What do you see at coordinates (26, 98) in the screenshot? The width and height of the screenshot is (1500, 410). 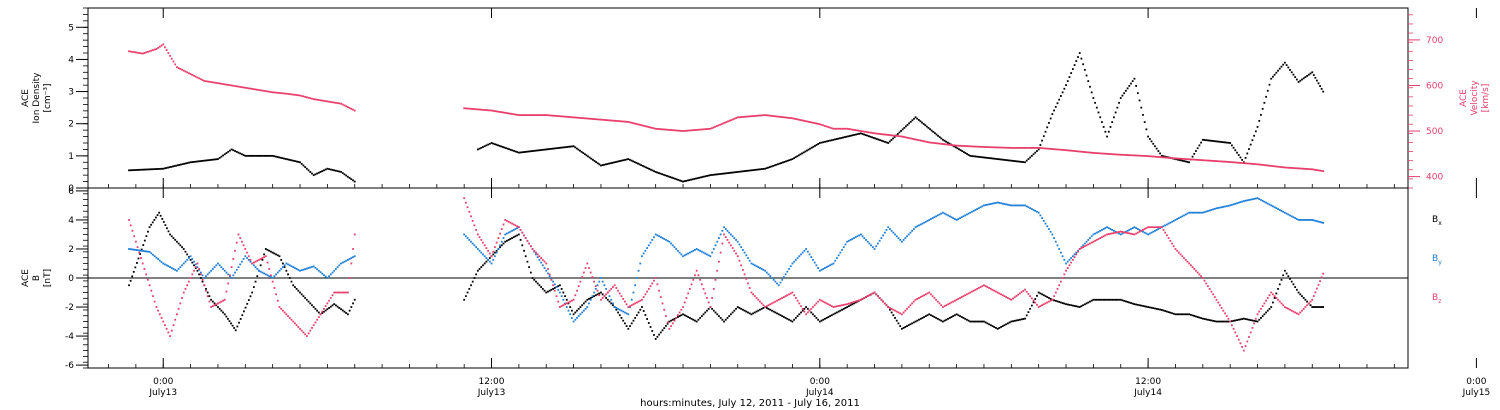 I see `y-axis-label-line: ACE` at bounding box center [26, 98].